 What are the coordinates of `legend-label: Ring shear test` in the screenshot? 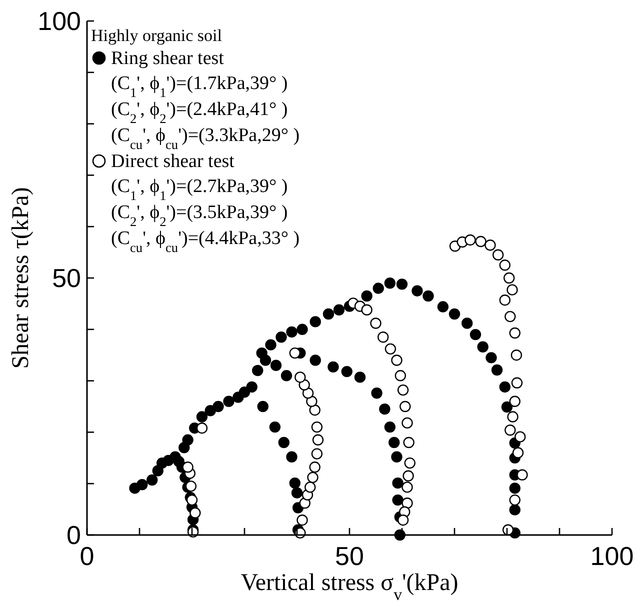 It's located at (168, 58).